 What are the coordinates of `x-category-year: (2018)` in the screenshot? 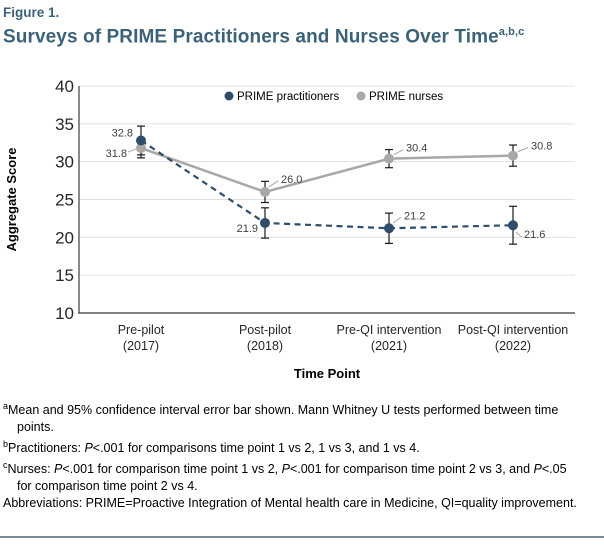 It's located at (265, 346).